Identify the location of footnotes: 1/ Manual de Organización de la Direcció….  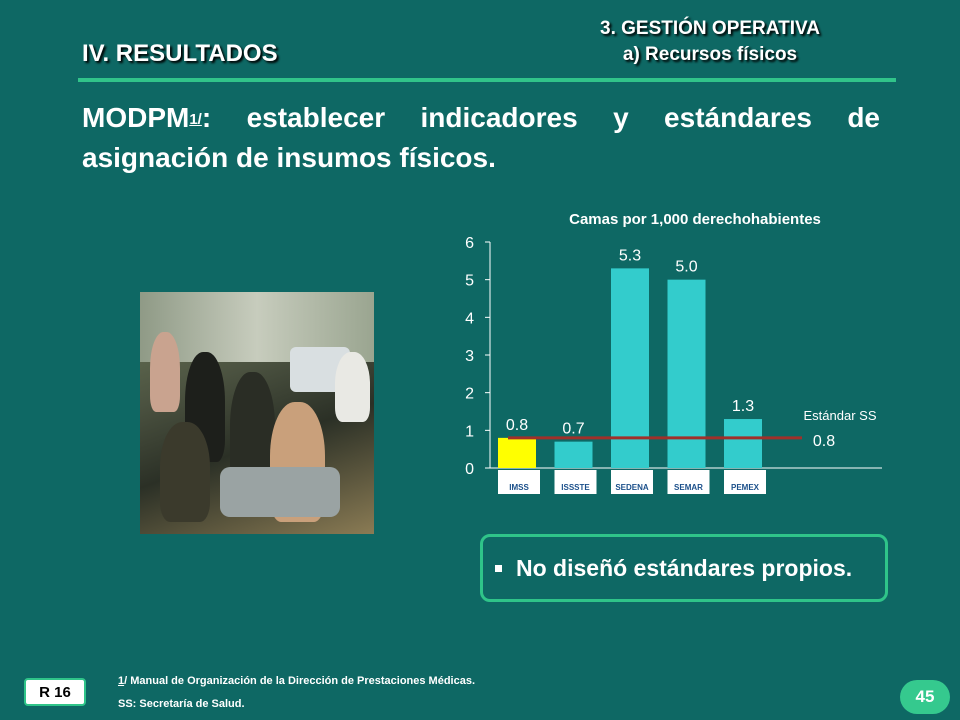
(296, 693).